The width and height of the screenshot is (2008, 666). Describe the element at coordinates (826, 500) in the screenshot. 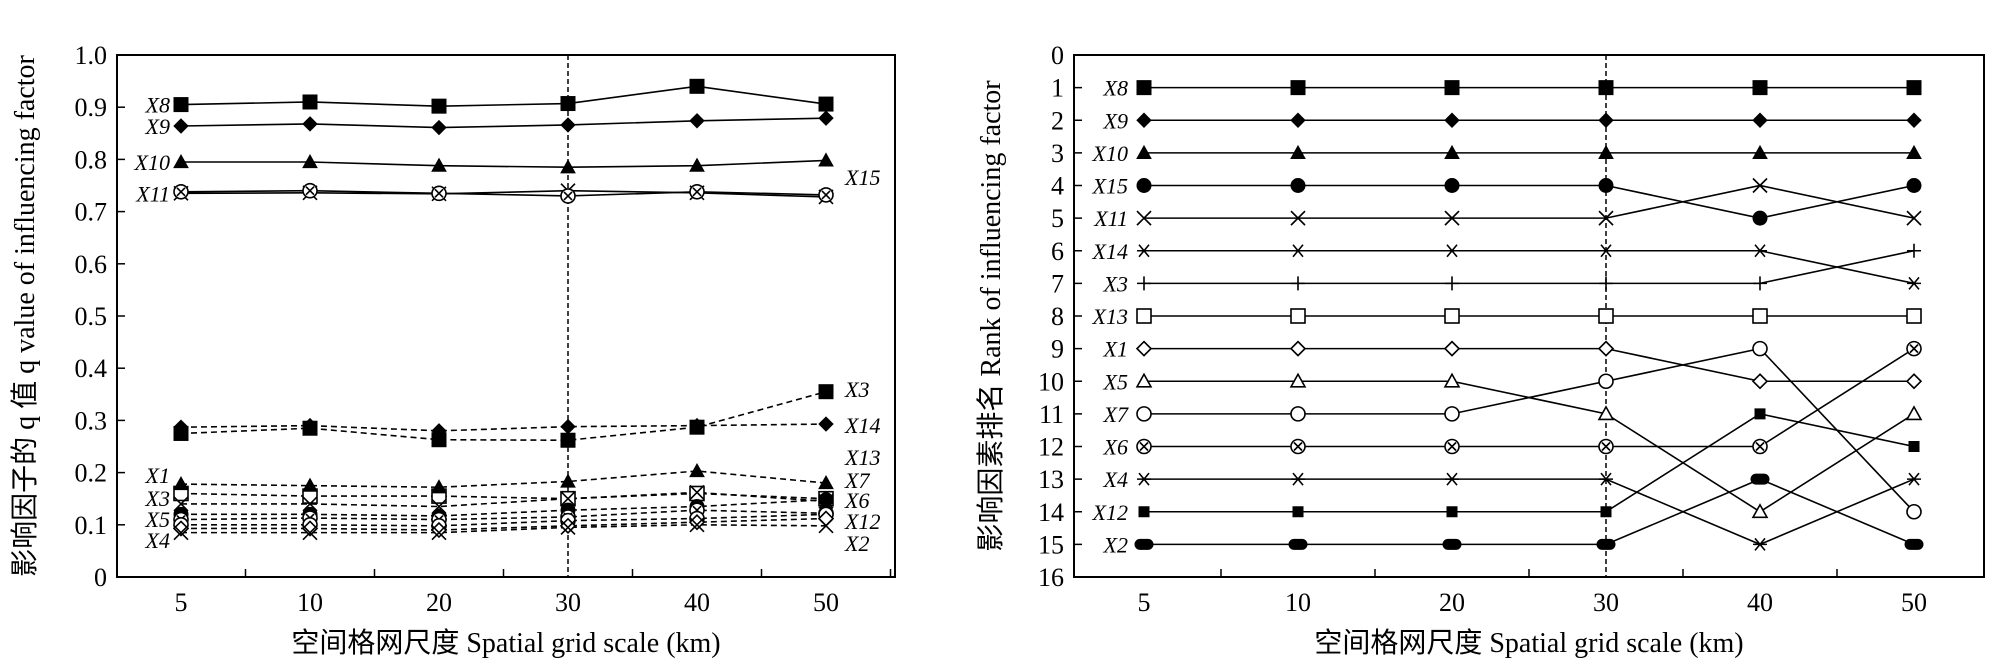

I see `L-point-x6-shape` at that location.